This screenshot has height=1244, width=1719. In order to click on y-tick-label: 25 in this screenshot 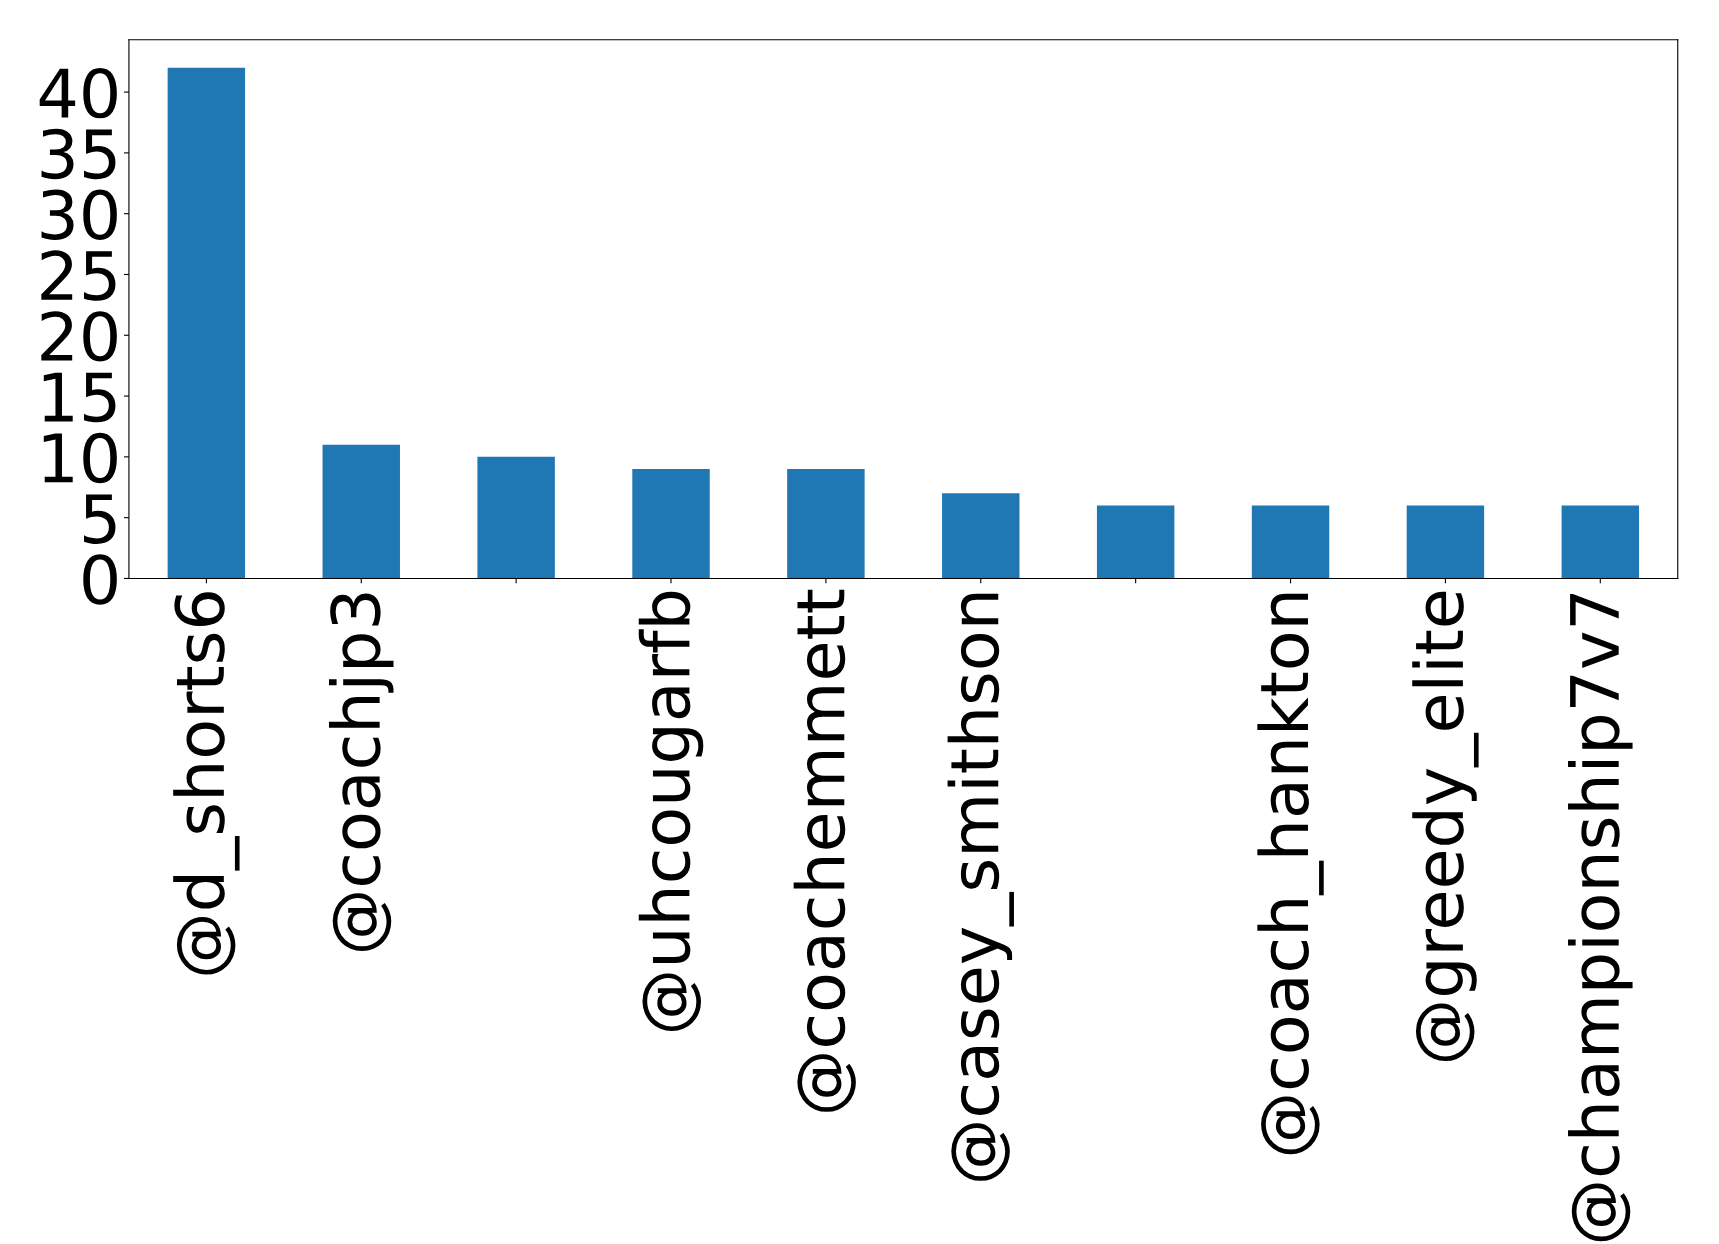, I will do `click(78, 275)`.